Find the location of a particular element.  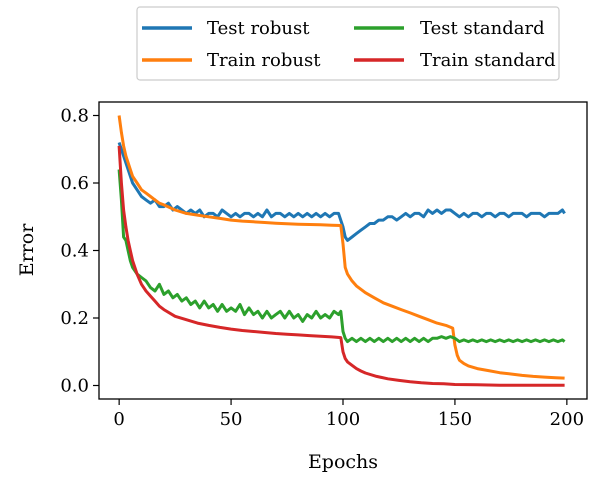

legend-label-test-standard: Test standard is located at coordinates (482, 28).